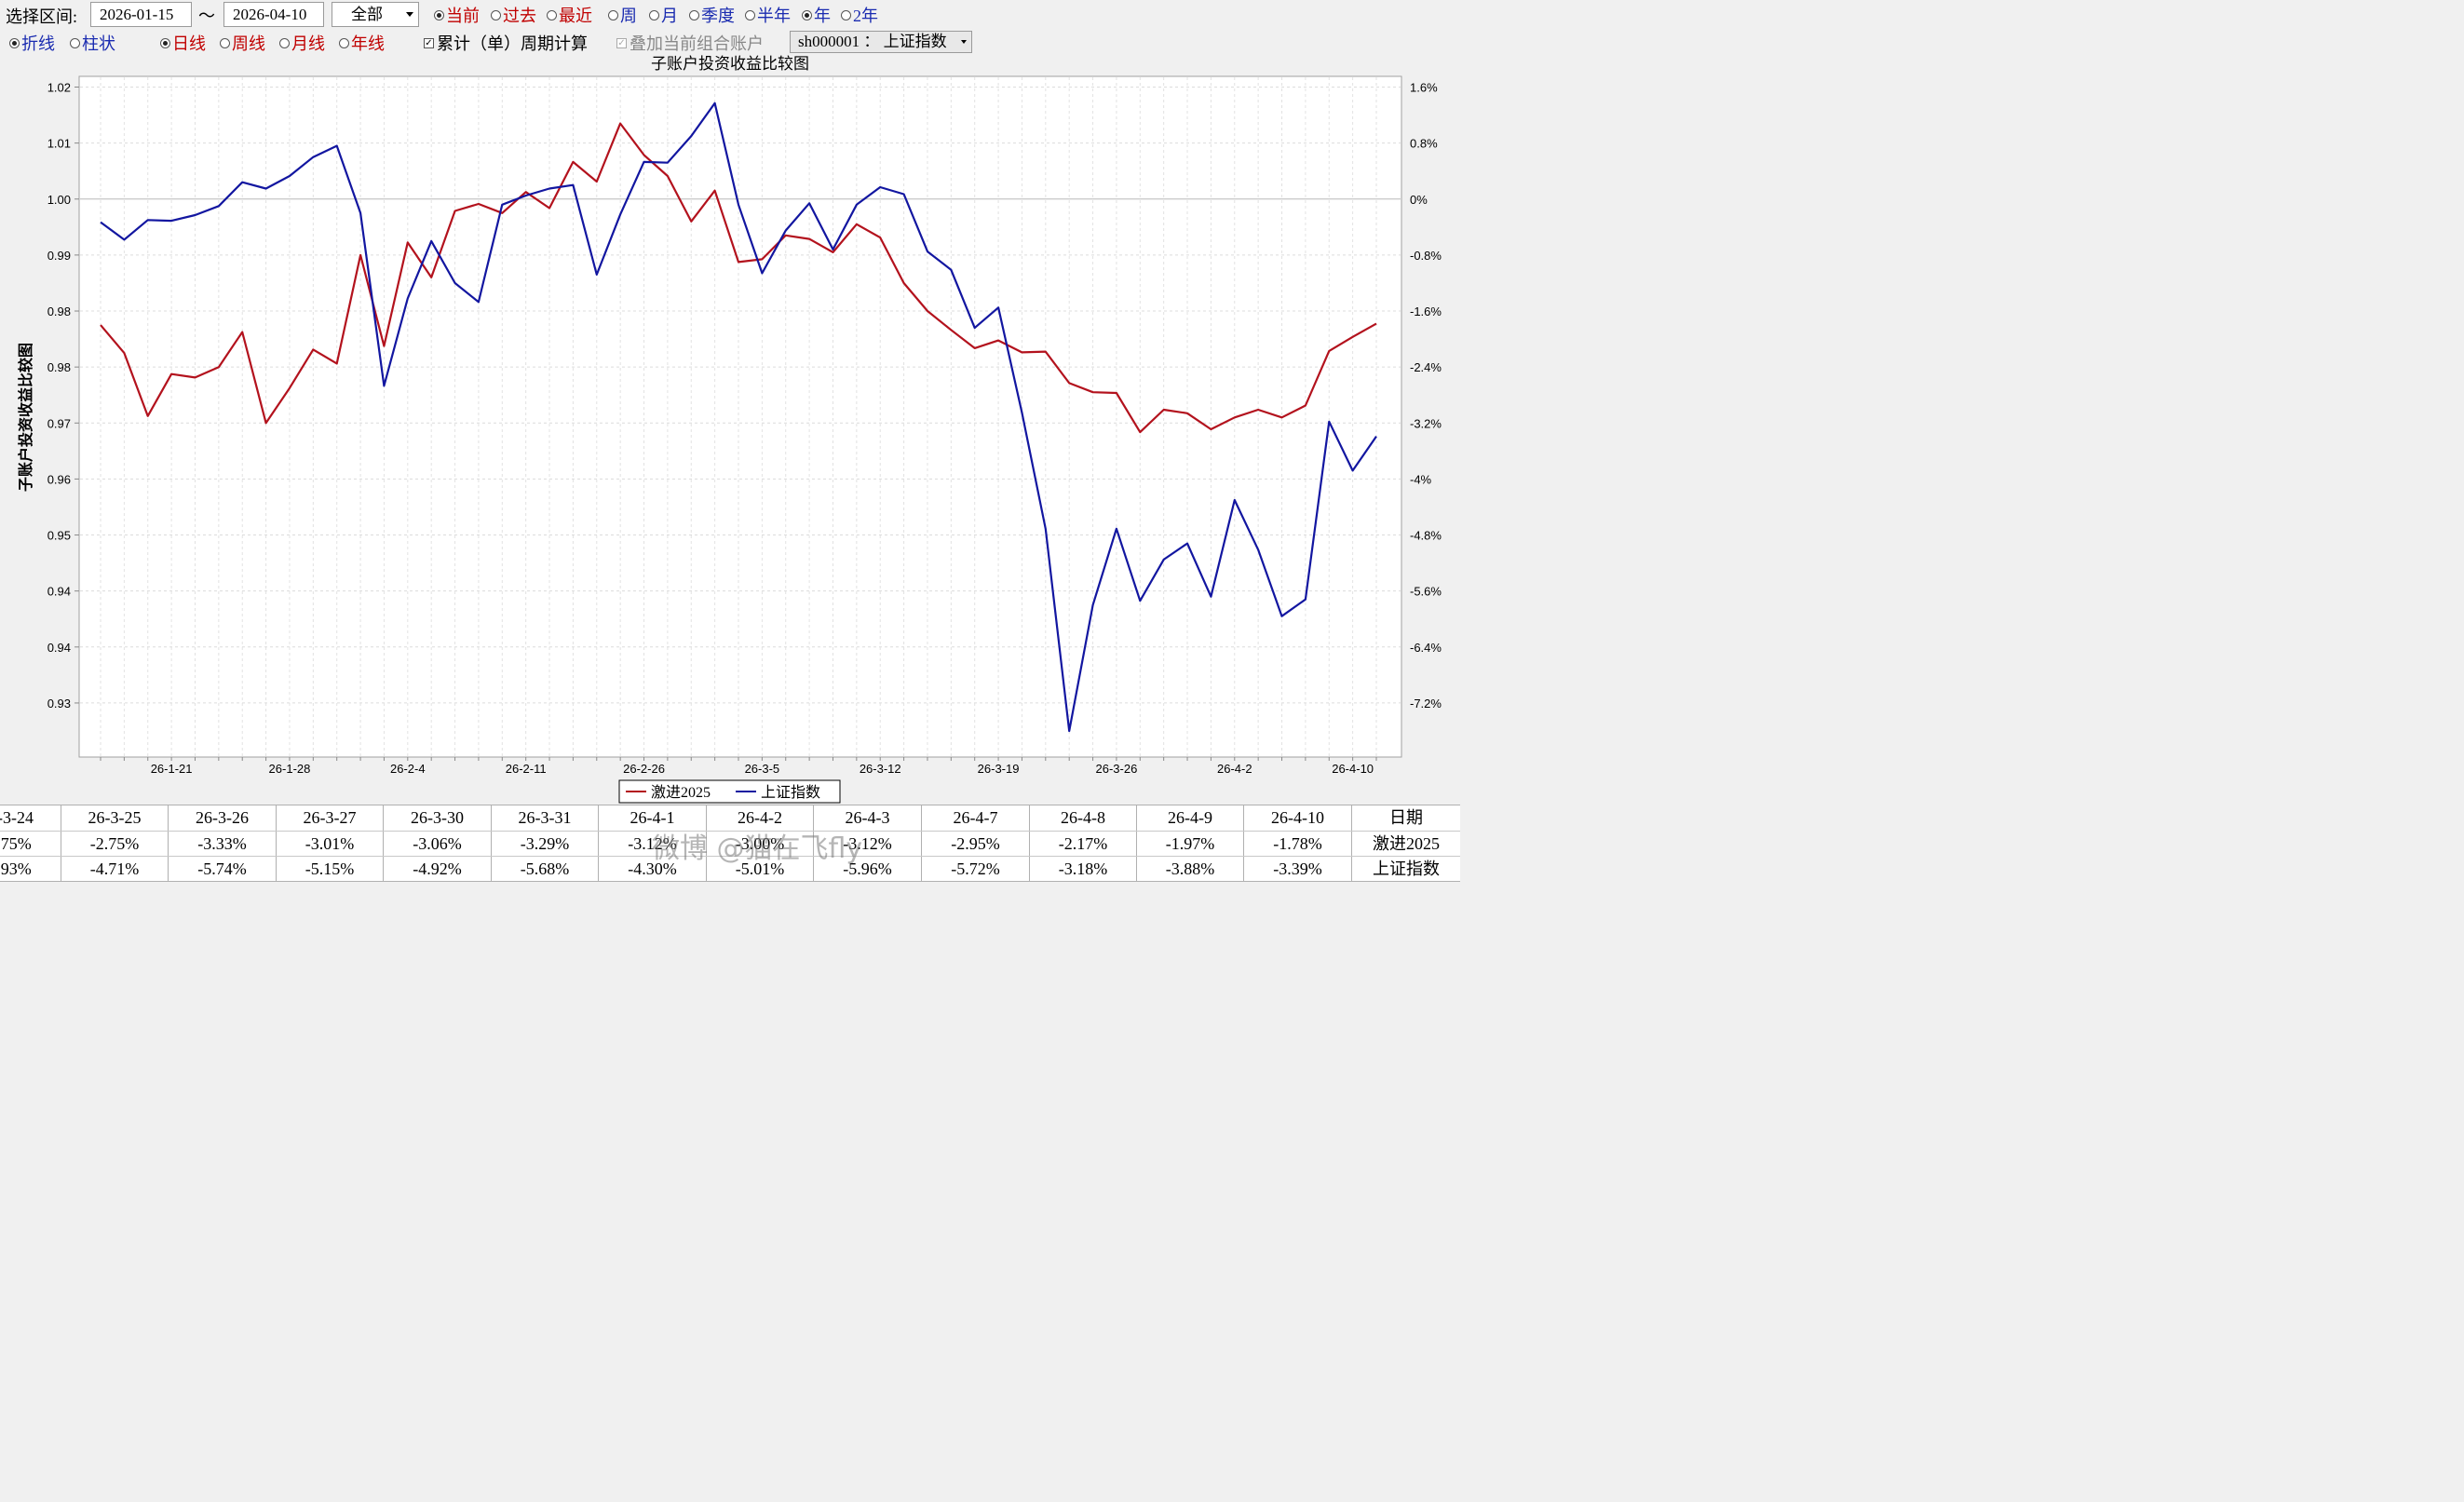 This screenshot has height=1502, width=2464. Describe the element at coordinates (768, 15) in the screenshot. I see `period-option-halfyear: 半年` at that location.